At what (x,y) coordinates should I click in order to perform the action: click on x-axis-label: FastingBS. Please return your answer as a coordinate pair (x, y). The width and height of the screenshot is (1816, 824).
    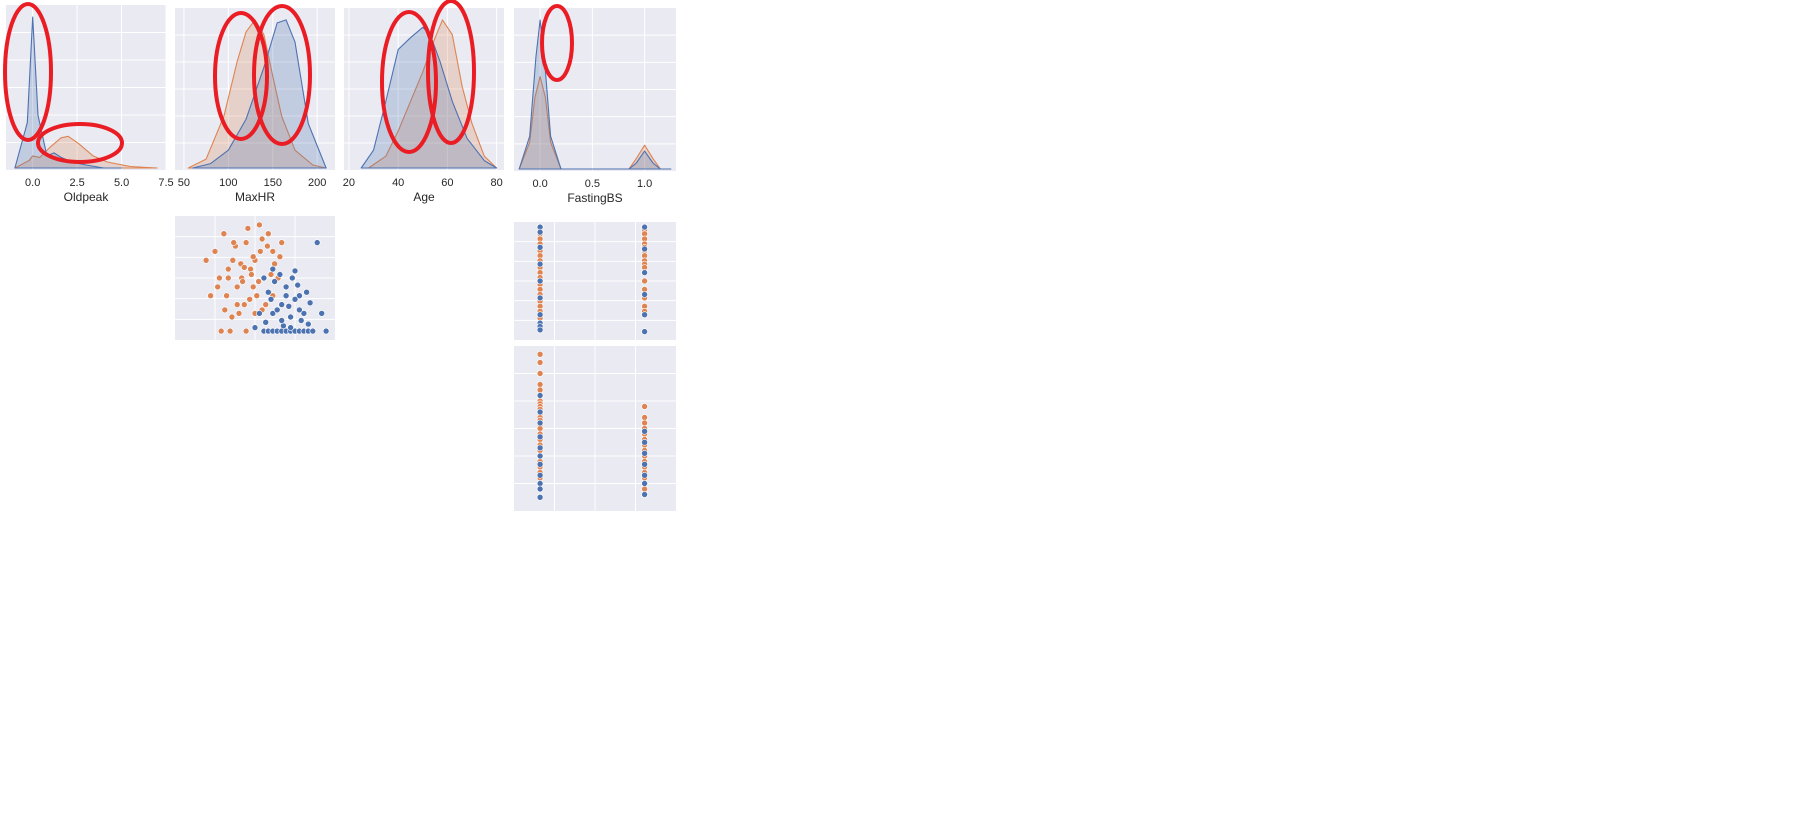
    Looking at the image, I should click on (594, 198).